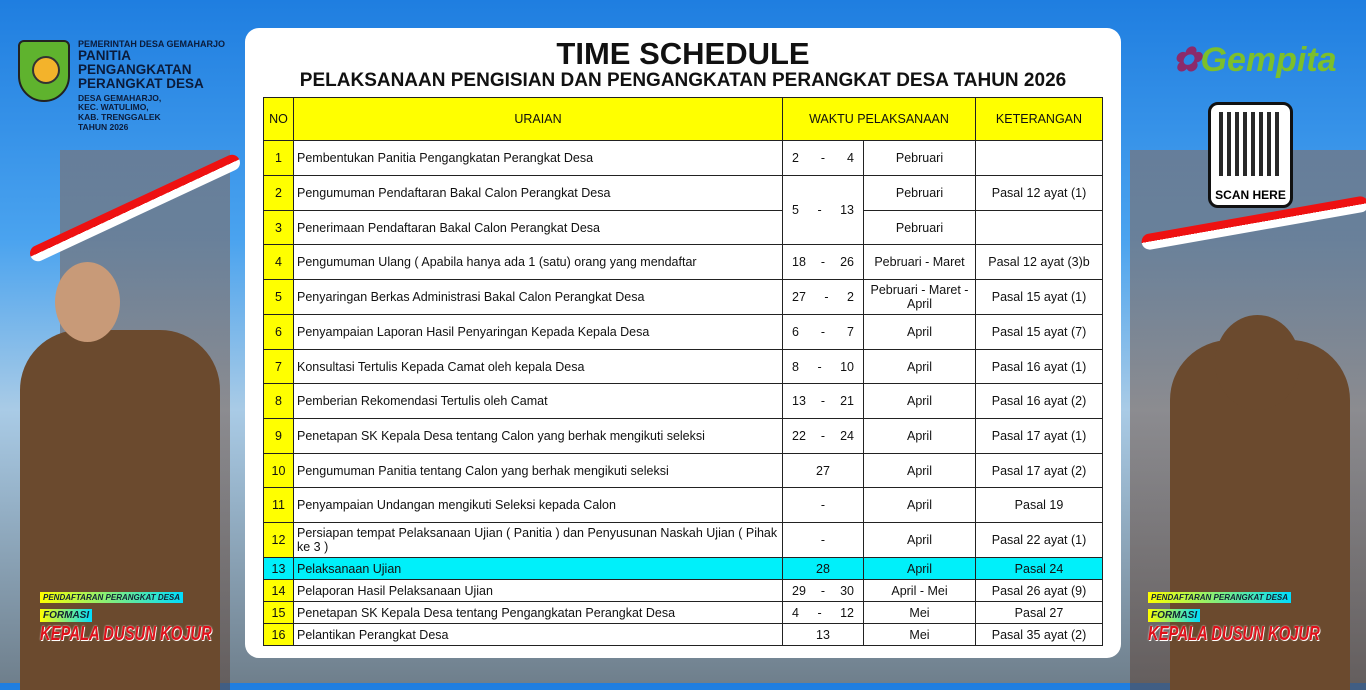 This screenshot has height=690, width=1366. Describe the element at coordinates (823, 590) in the screenshot. I see `row-dates: 29-30` at that location.